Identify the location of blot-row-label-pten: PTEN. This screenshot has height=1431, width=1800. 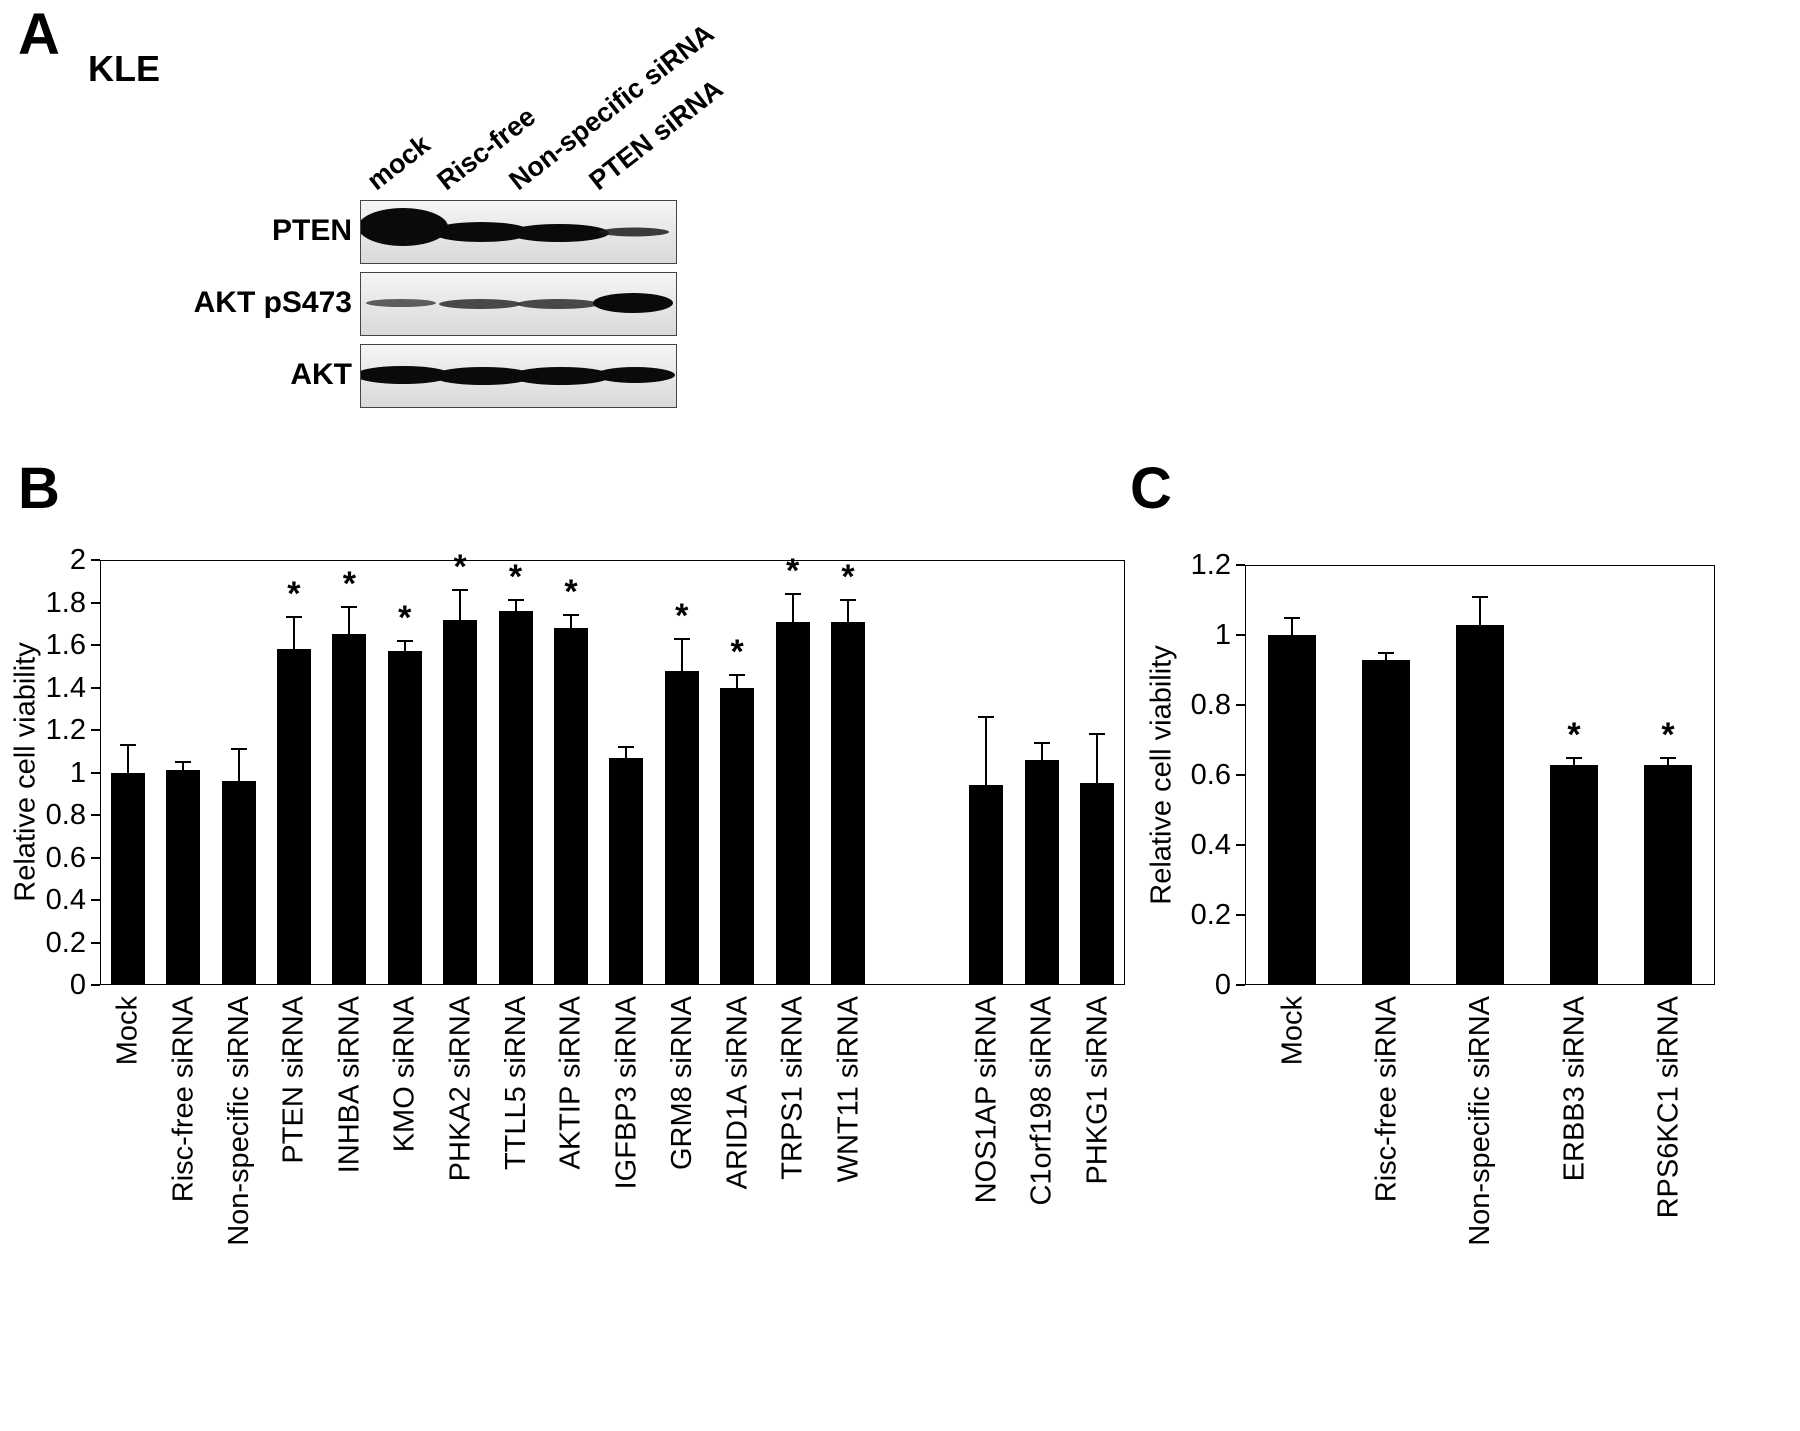
(311, 230).